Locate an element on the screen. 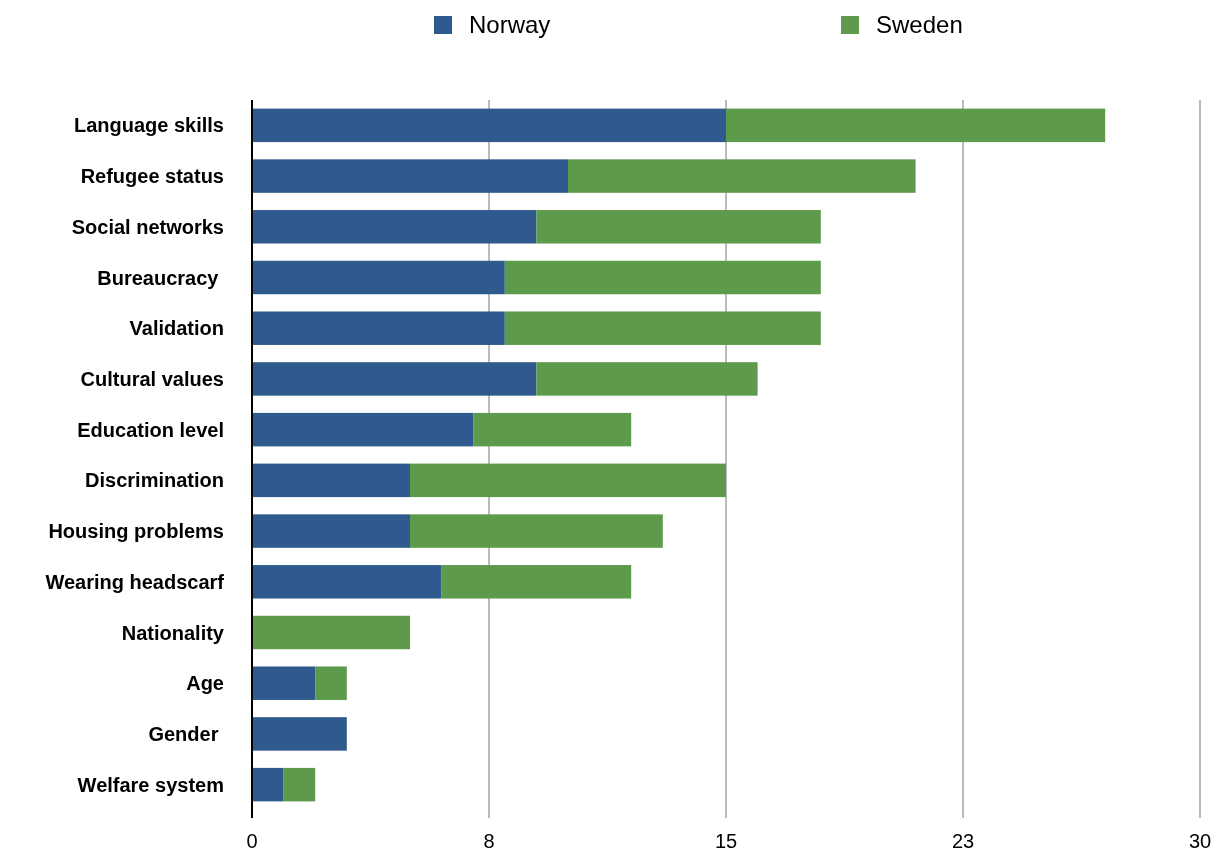 The height and width of the screenshot is (850, 1212). x-tick-label: 0 is located at coordinates (252, 840).